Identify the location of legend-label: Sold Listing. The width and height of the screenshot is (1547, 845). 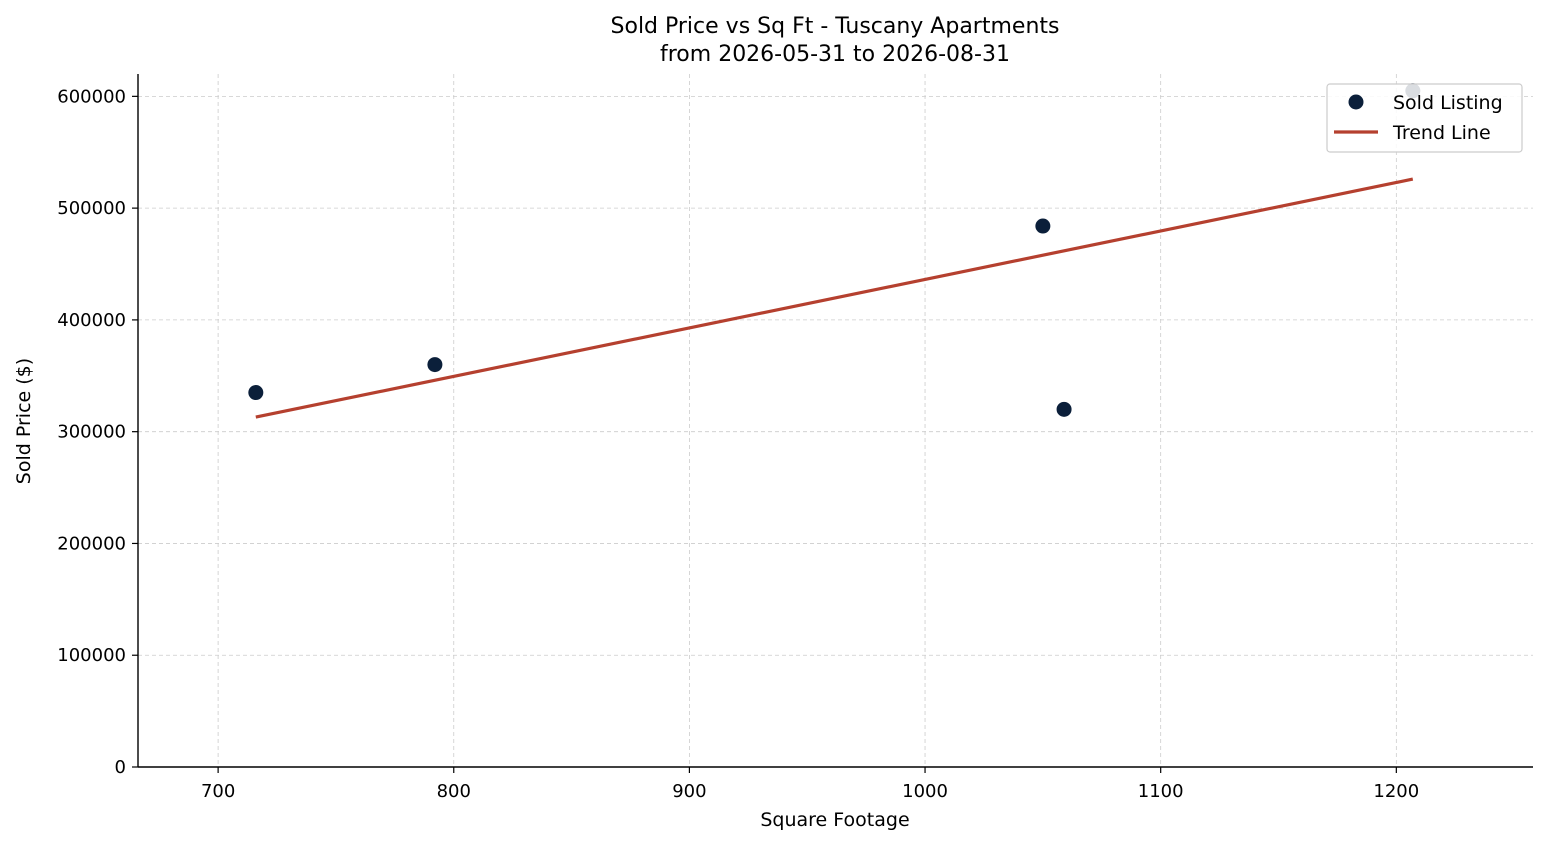
(1448, 103).